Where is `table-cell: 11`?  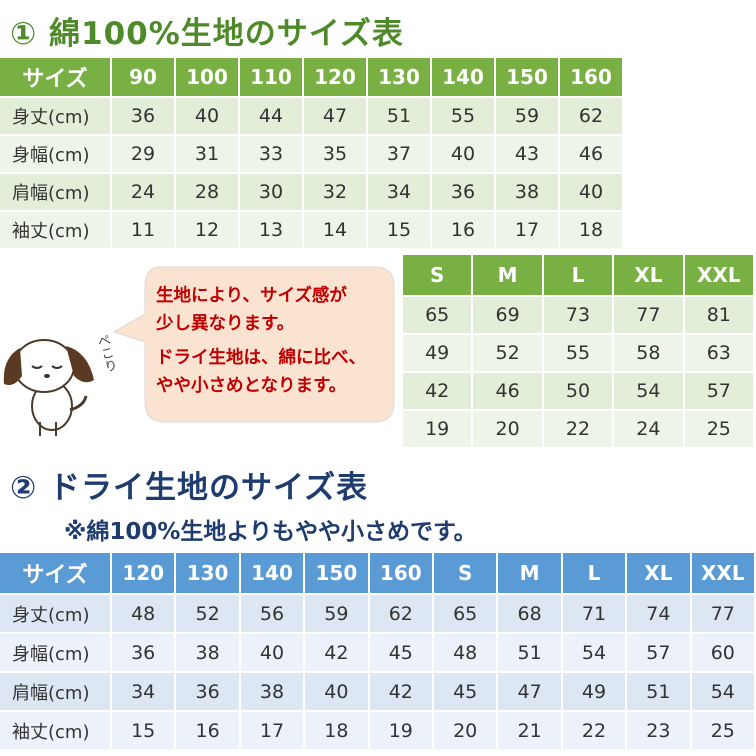
table-cell: 11 is located at coordinates (144, 231).